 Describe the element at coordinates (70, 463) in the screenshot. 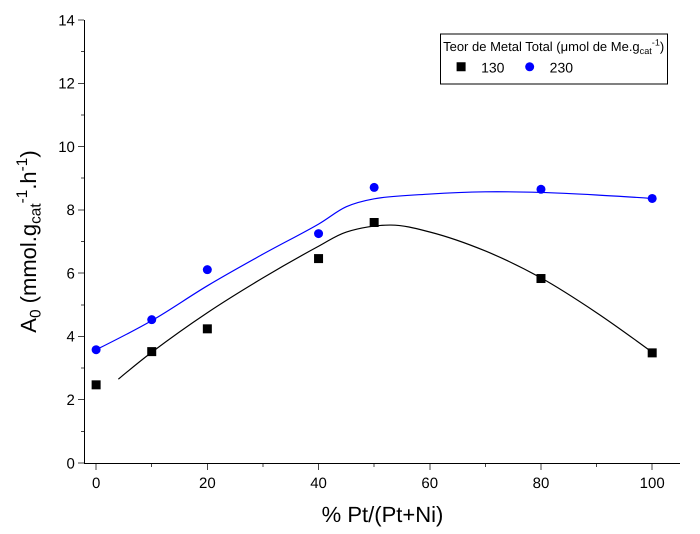

I see `y-tick-label: 0` at that location.